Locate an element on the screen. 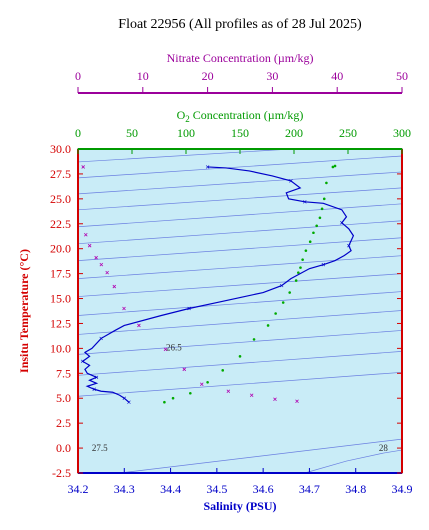 The width and height of the screenshot is (429, 530). temperature-tick-label: 20.0 is located at coordinates (60, 249).